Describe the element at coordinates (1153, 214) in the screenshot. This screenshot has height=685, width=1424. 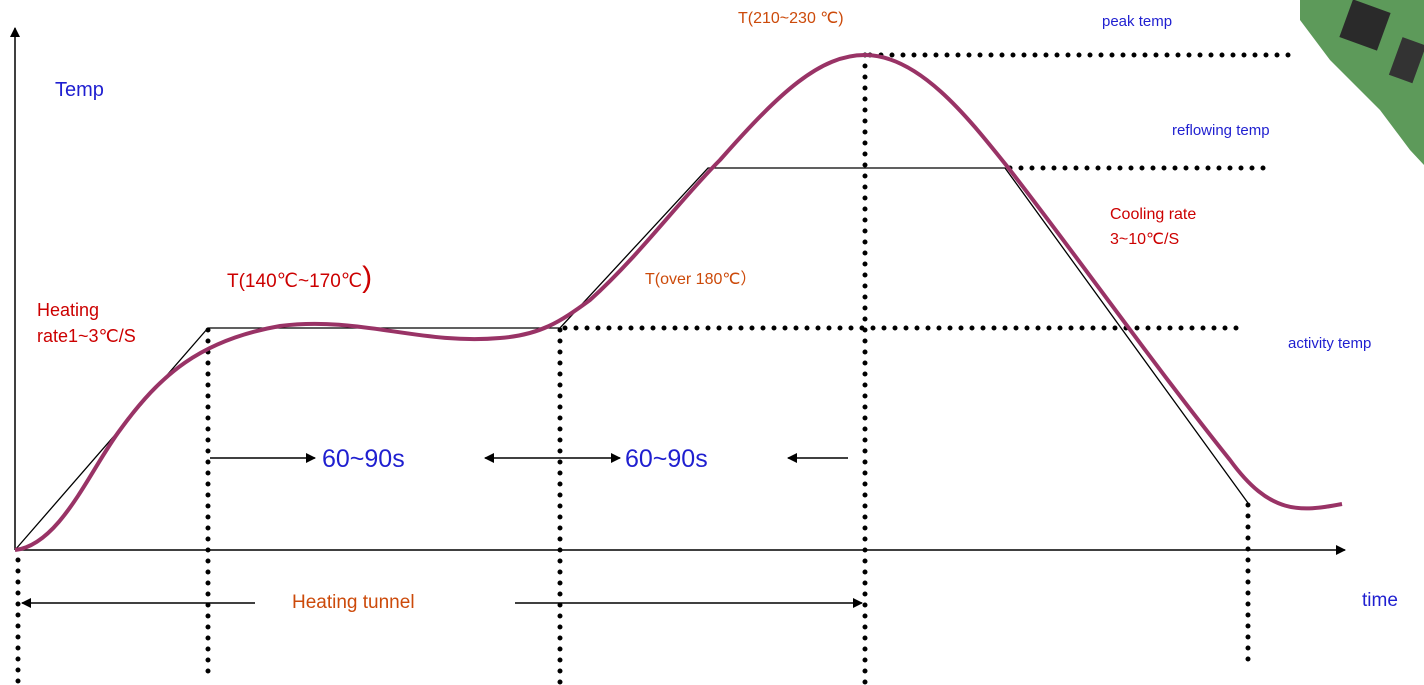
I see `cooling-rate-line: Cooling rate` at that location.